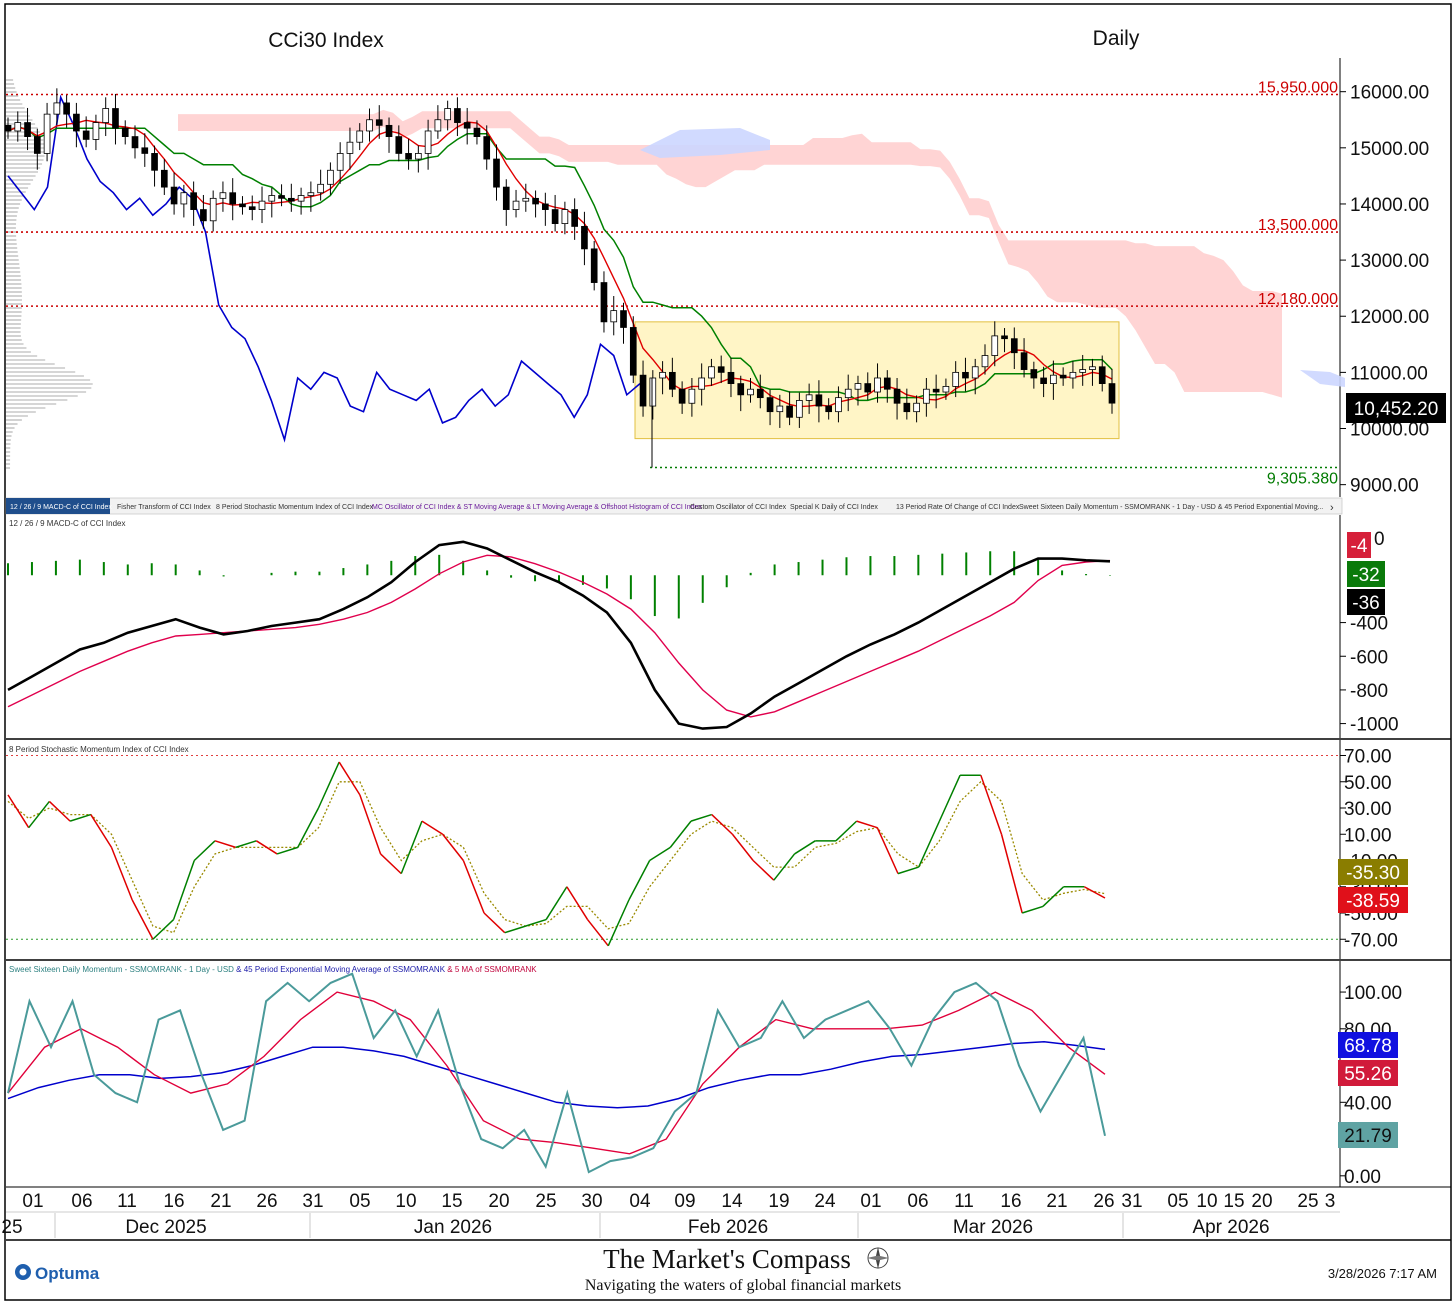 The image size is (1456, 1310). I want to click on tab-special-k: Special K Daily of CCI Index, so click(834, 507).